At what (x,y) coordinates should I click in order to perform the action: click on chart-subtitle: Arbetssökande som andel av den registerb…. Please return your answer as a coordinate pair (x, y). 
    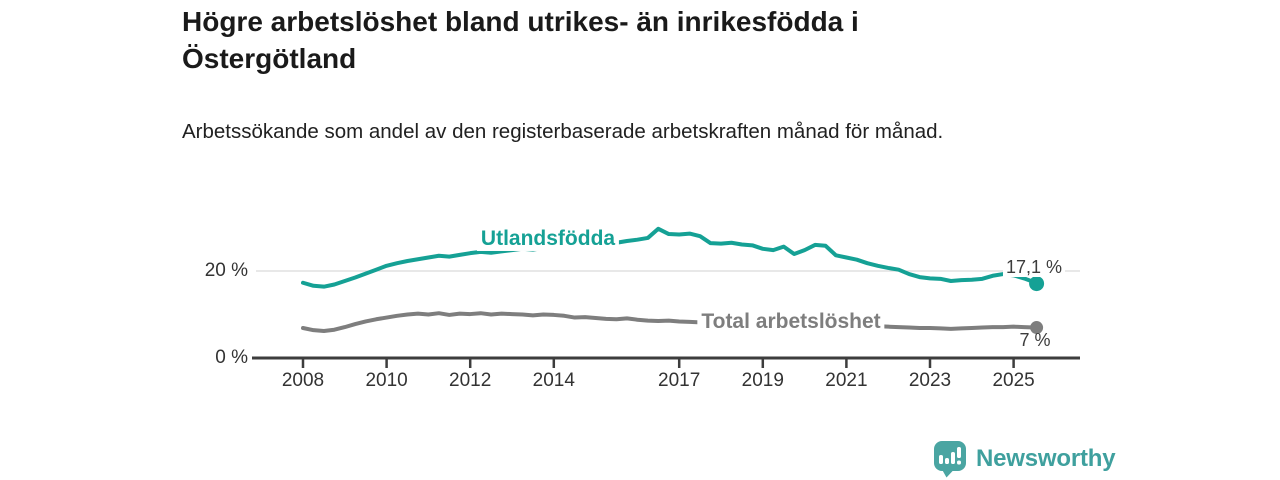
    Looking at the image, I should click on (563, 131).